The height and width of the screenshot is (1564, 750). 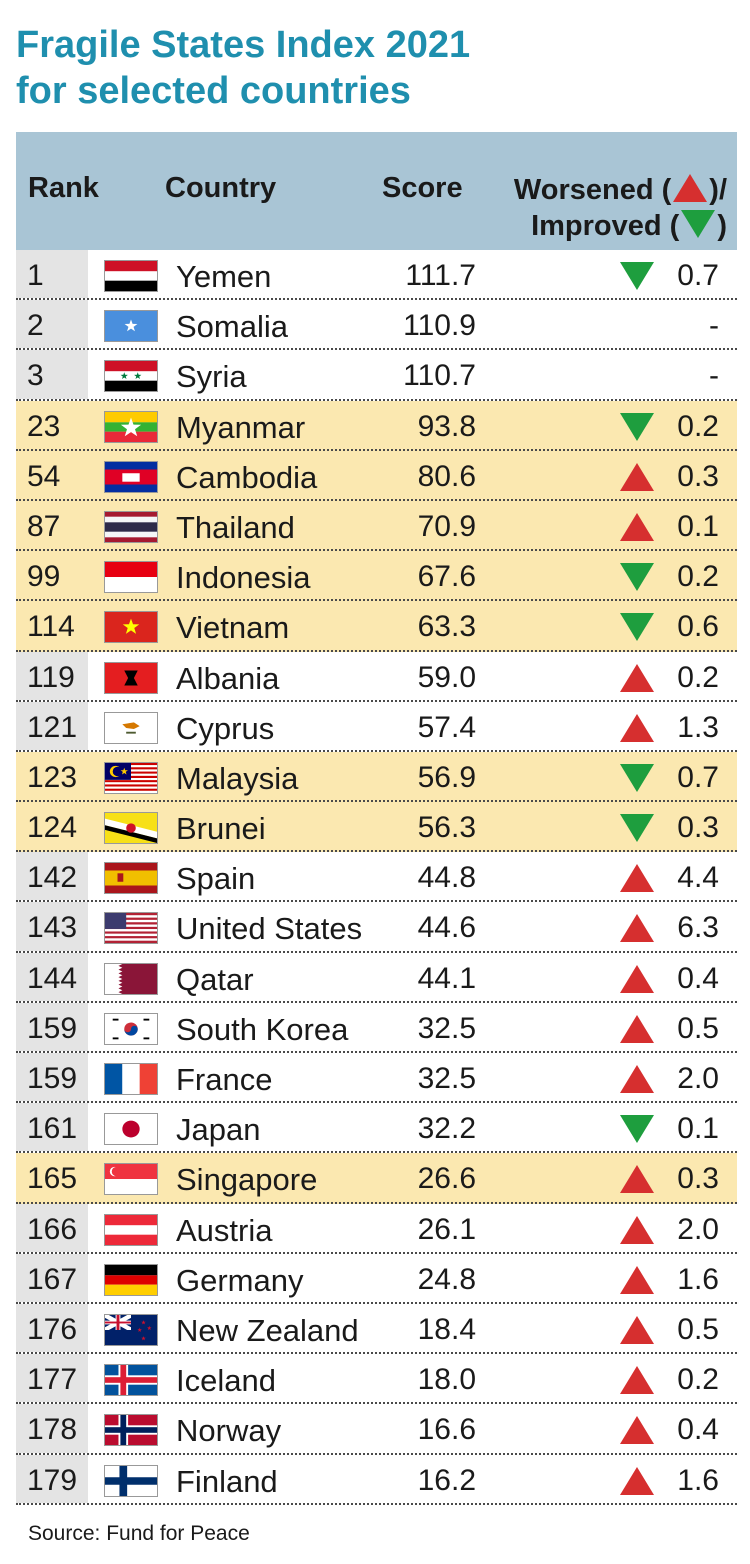 I want to click on country-name: Yemen, so click(x=223, y=277).